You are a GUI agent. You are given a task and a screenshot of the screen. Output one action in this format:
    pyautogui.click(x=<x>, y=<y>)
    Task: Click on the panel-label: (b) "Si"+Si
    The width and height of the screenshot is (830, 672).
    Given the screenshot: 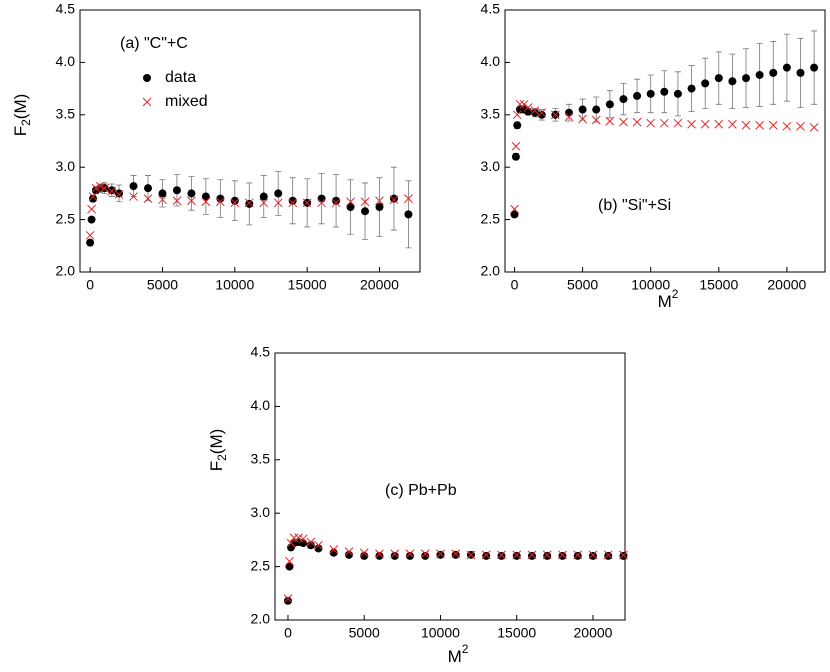 What is the action you would take?
    pyautogui.click(x=634, y=205)
    